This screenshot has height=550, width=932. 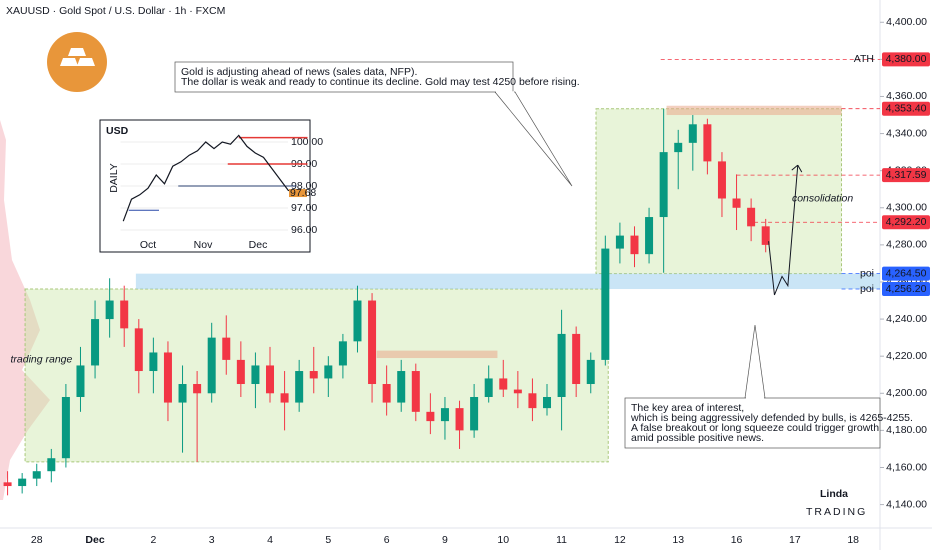 What do you see at coordinates (906, 467) in the screenshot?
I see `y-tick-label: 4,160.00` at bounding box center [906, 467].